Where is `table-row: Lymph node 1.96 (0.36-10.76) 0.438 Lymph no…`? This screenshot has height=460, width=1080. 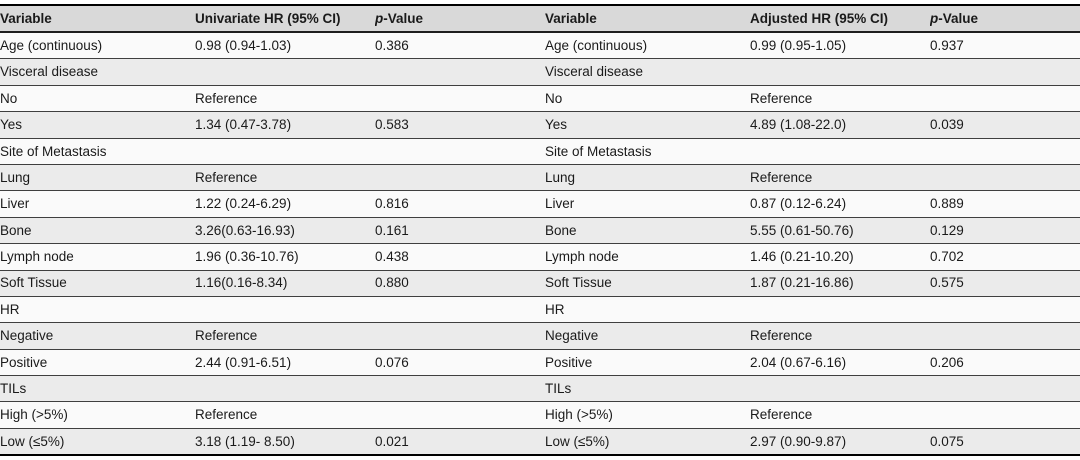 table-row: Lymph node 1.96 (0.36-10.76) 0.438 Lymph no… is located at coordinates (540, 257).